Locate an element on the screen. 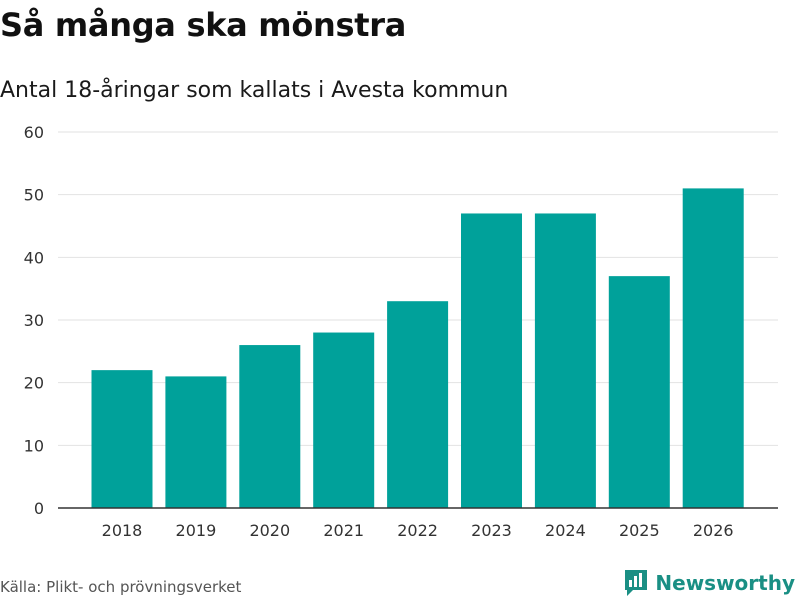  bar-2024 is located at coordinates (565, 360).